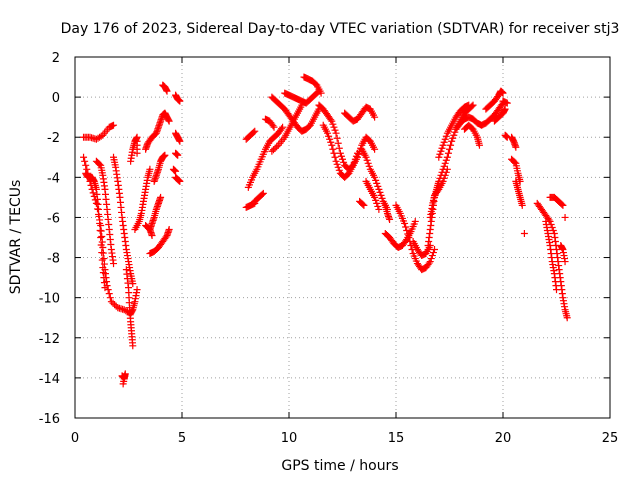  I want to click on series-arc-bd, so click(563, 254).